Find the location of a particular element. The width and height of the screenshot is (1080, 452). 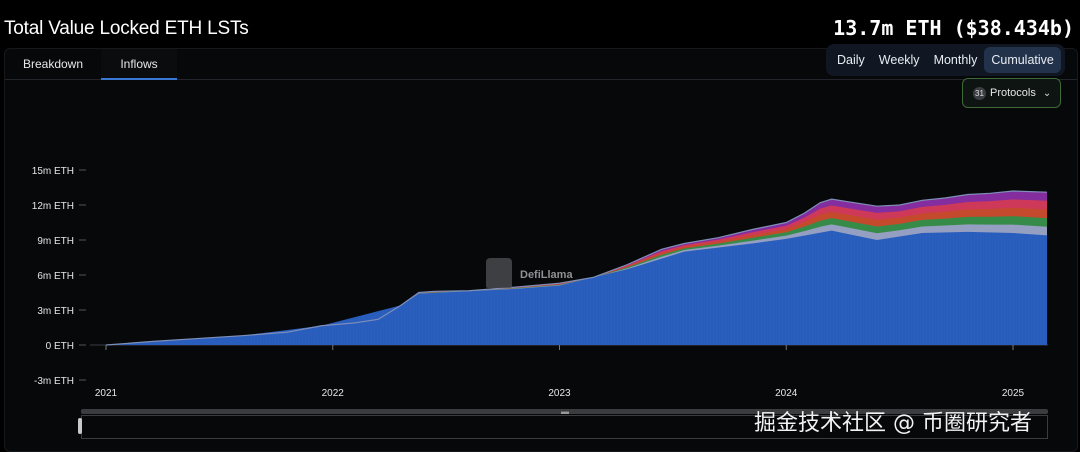

slider-left-handle is located at coordinates (80, 426).